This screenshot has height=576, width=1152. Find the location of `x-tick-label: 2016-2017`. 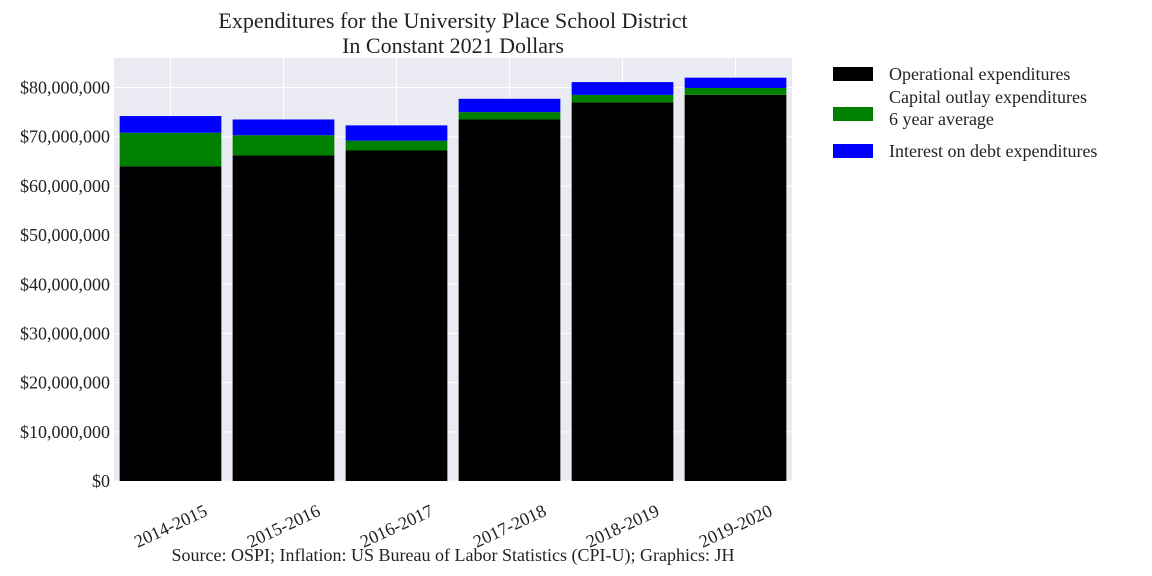

x-tick-label: 2016-2017 is located at coordinates (396, 525).